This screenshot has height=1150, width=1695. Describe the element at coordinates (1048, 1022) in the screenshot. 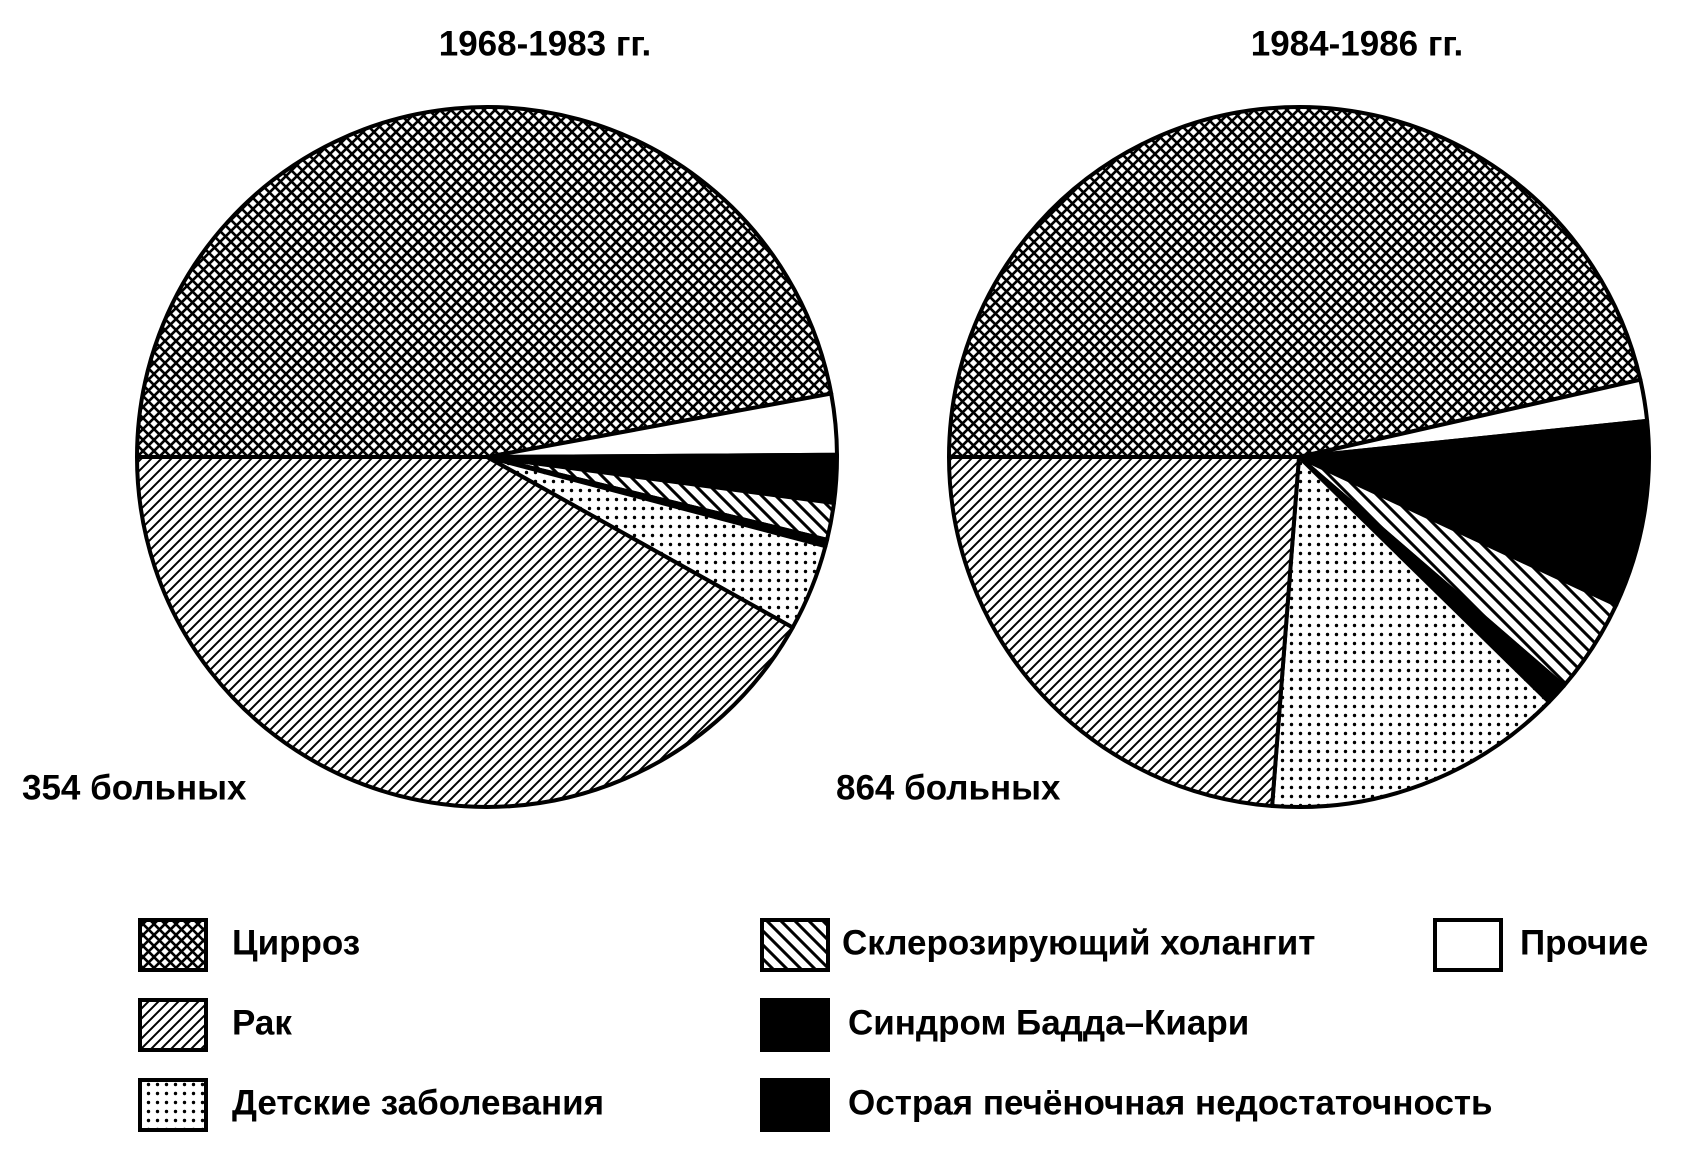

I see `legend-label: Синдром Бадда–Киари` at that location.